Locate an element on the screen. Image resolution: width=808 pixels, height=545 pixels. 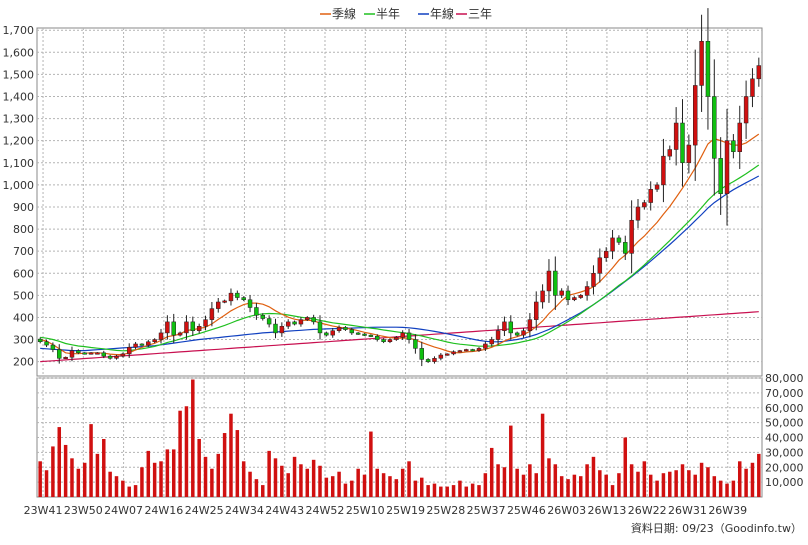
legend-label-3: 三年 is located at coordinates (480, 14).